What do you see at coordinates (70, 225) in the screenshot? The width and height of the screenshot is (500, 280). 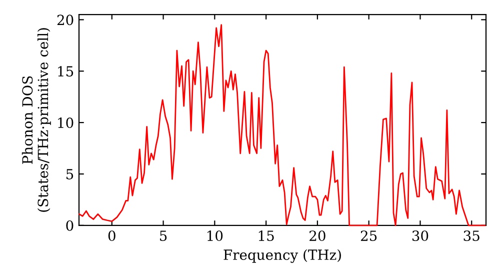 I see `y-tick-label: 0` at bounding box center [70, 225].